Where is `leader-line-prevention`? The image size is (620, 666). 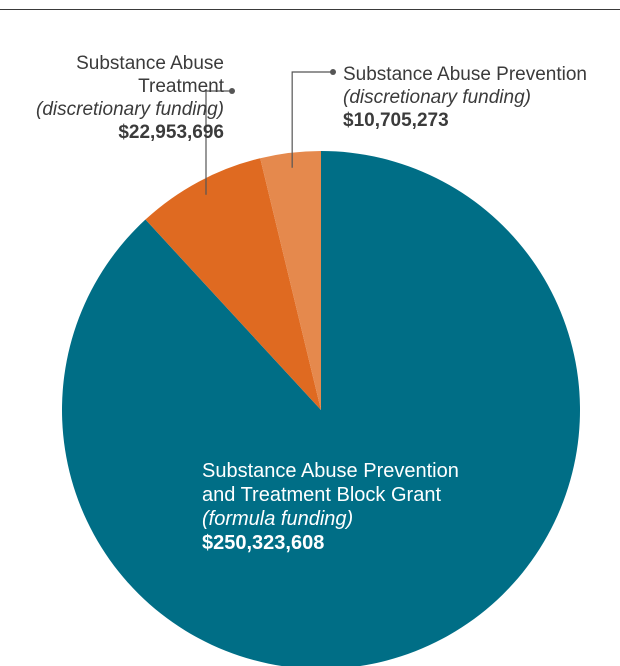 leader-line-prevention is located at coordinates (312, 119).